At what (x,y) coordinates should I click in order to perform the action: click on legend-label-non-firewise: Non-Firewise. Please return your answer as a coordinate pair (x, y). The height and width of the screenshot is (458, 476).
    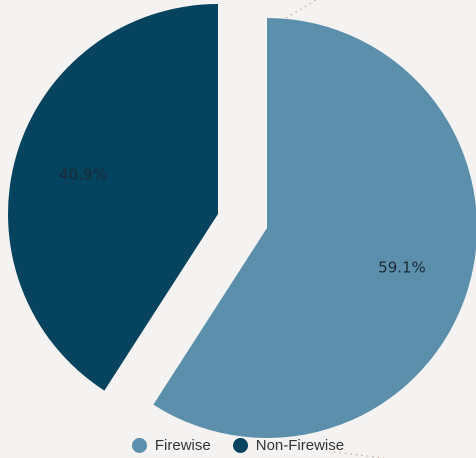
    Looking at the image, I should click on (300, 445).